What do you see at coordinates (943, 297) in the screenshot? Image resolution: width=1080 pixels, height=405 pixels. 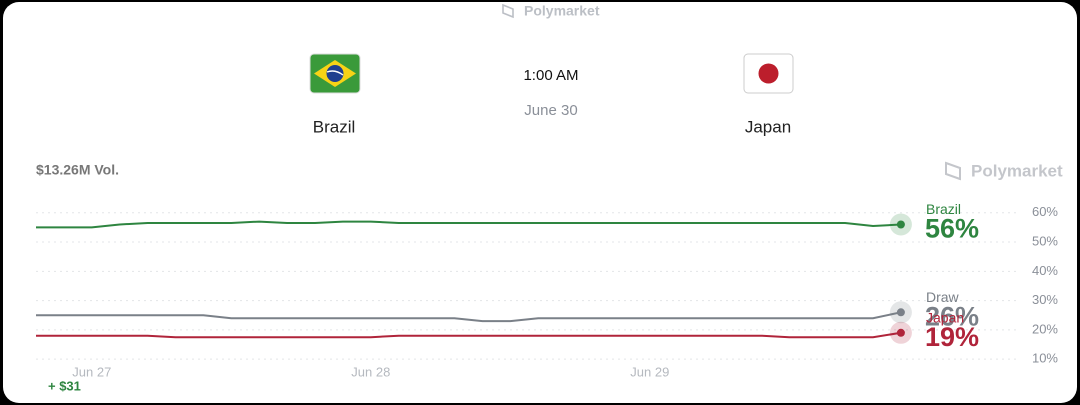 I see `legend-name: Draw` at bounding box center [943, 297].